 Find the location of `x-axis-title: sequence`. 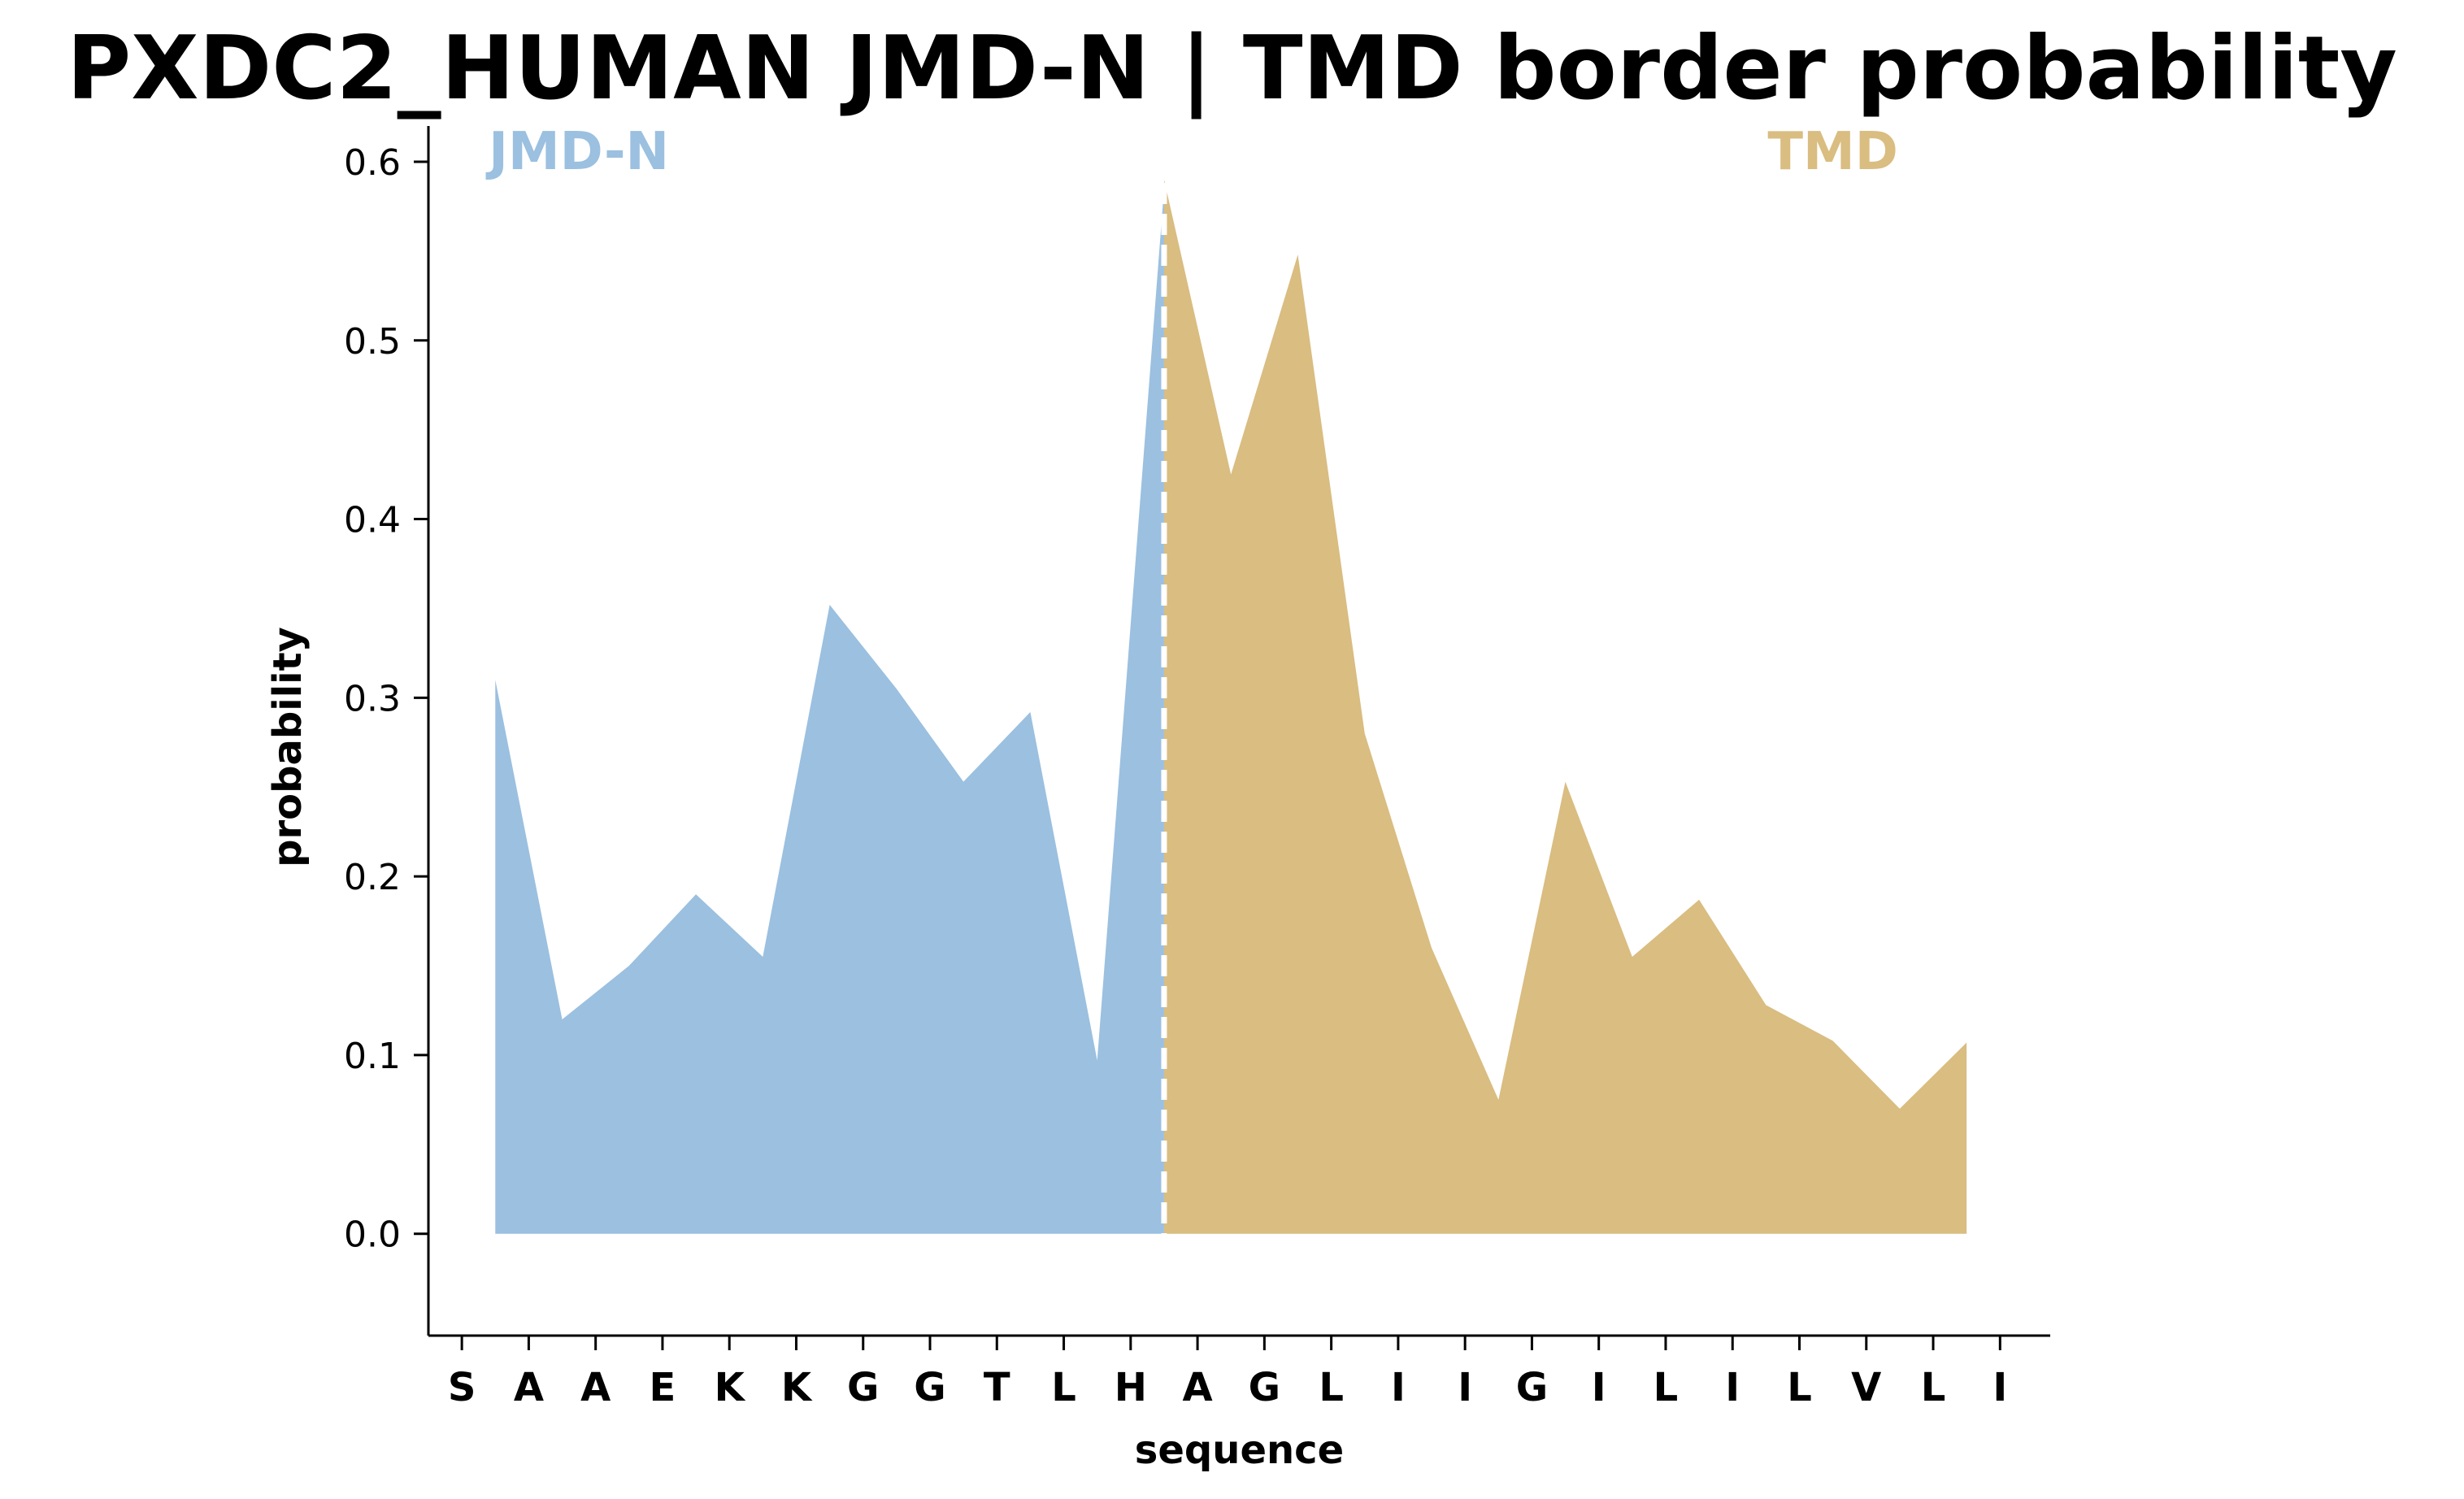

x-axis-title: sequence is located at coordinates (1240, 1450).